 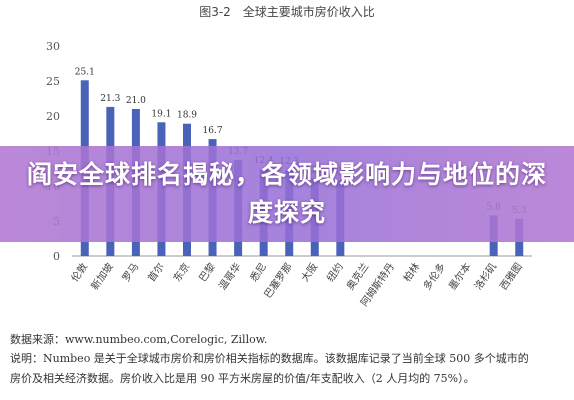 What do you see at coordinates (130, 272) in the screenshot?
I see `category-label: 罗马` at bounding box center [130, 272].